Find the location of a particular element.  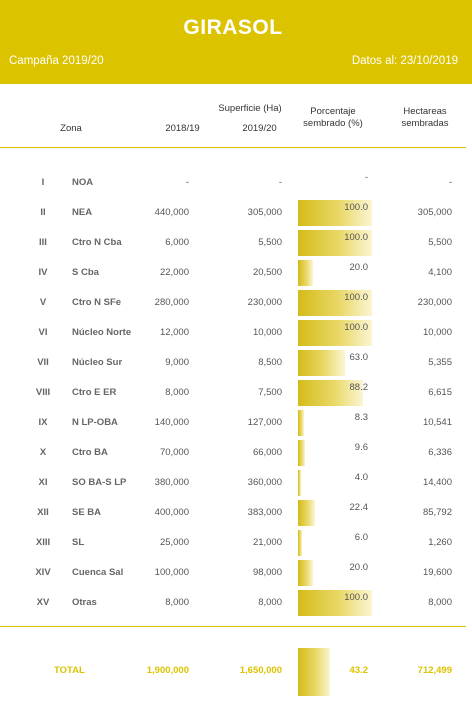

zone-name: Ctro N SFe is located at coordinates (97, 302).